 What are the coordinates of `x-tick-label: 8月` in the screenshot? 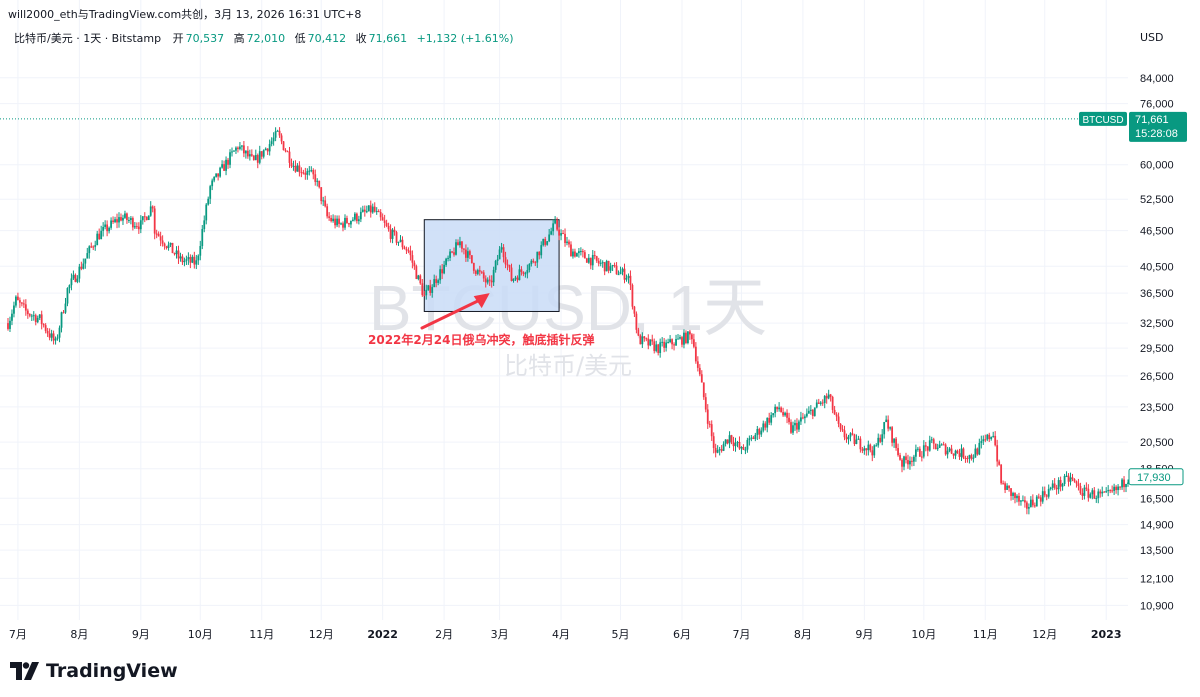 It's located at (79, 634).